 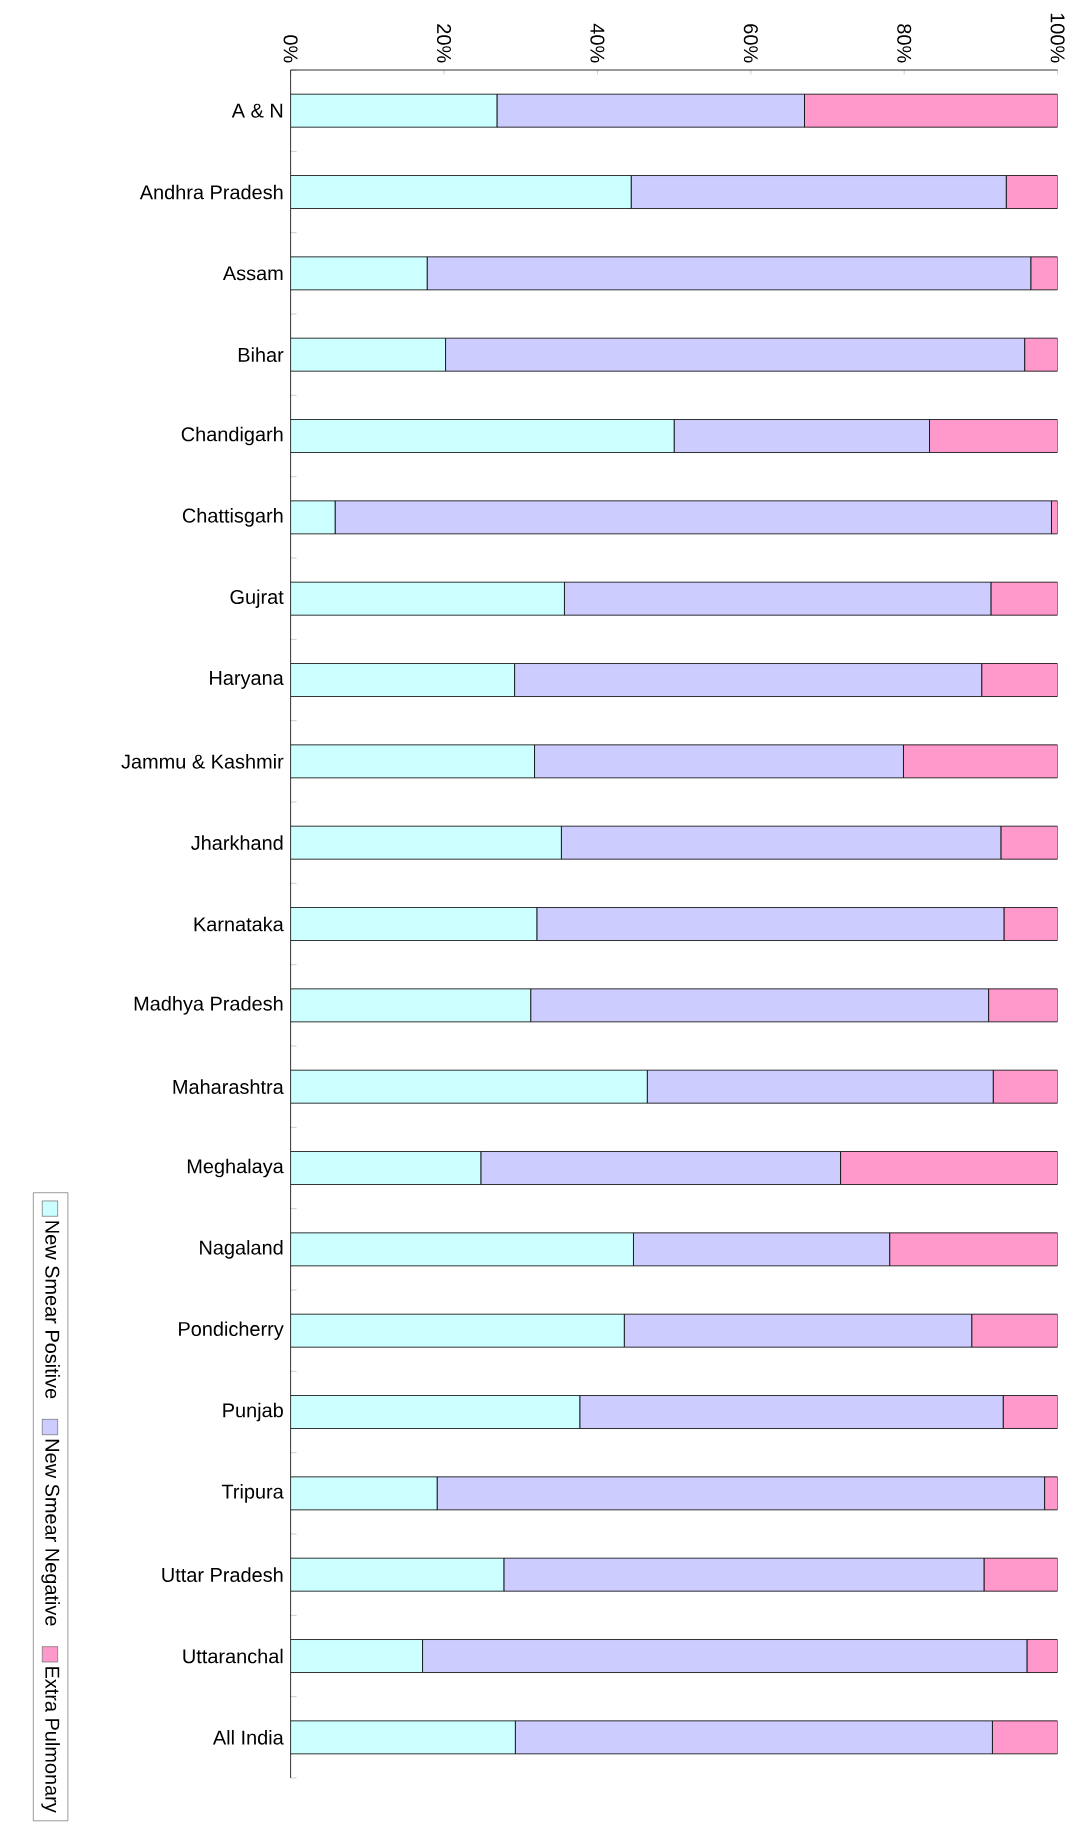 What do you see at coordinates (231, 1330) in the screenshot?
I see `y-tick-label: Pondicherry` at bounding box center [231, 1330].